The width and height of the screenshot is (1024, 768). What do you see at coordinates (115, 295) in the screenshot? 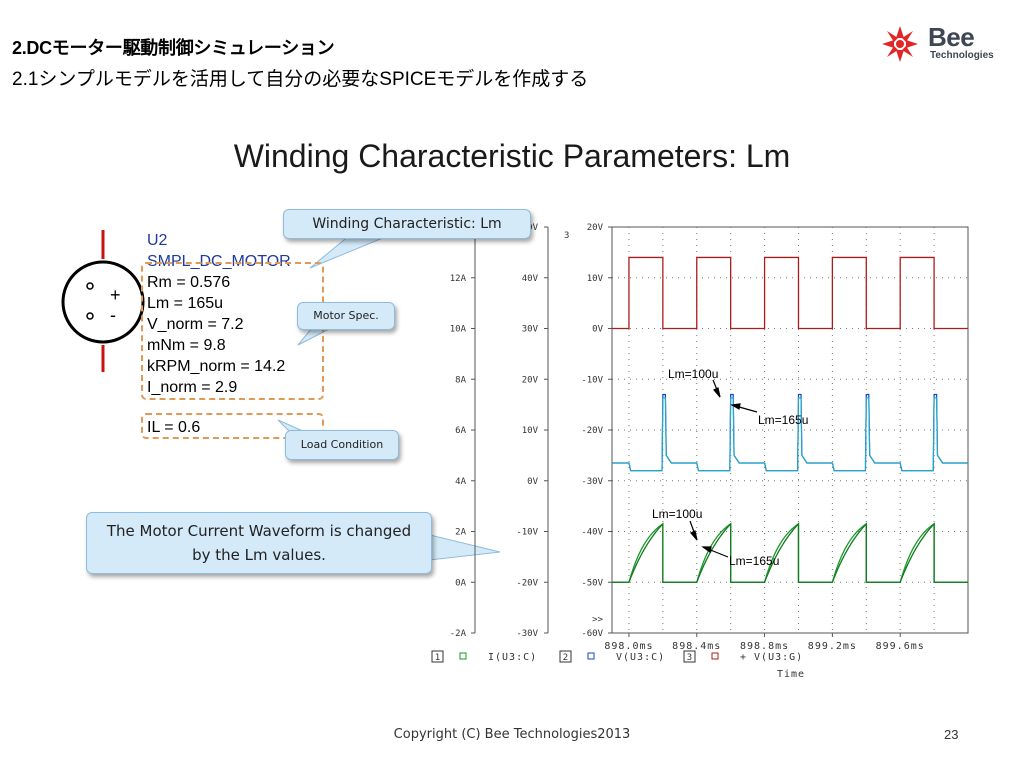
I see `motor-plus-sign: +` at bounding box center [115, 295].